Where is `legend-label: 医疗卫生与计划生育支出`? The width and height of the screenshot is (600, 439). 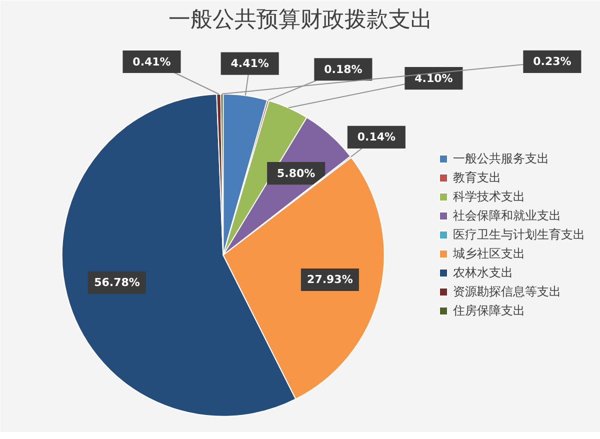 legend-label: 医疗卫生与计划生育支出 is located at coordinates (519, 234).